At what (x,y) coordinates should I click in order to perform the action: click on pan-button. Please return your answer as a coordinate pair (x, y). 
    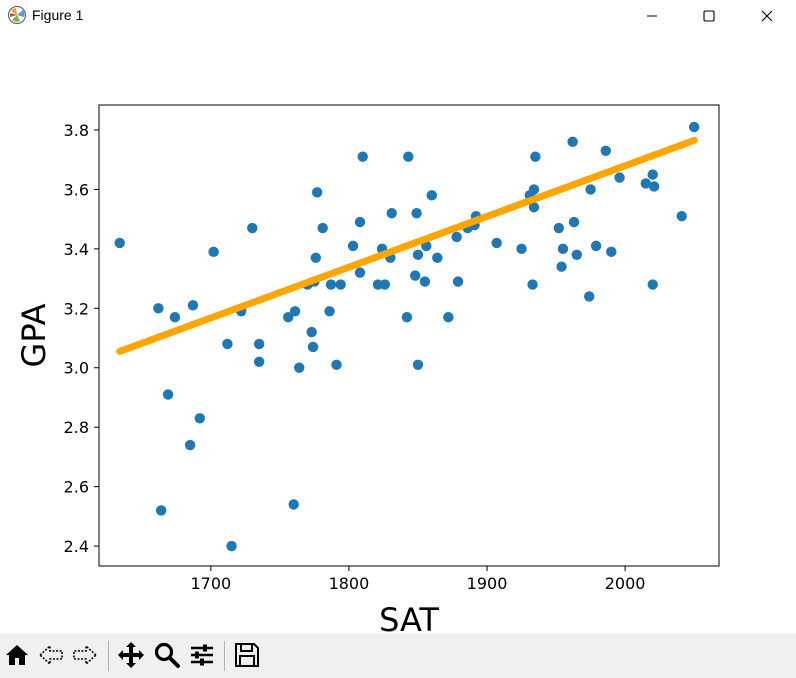
    Looking at the image, I should click on (131, 655).